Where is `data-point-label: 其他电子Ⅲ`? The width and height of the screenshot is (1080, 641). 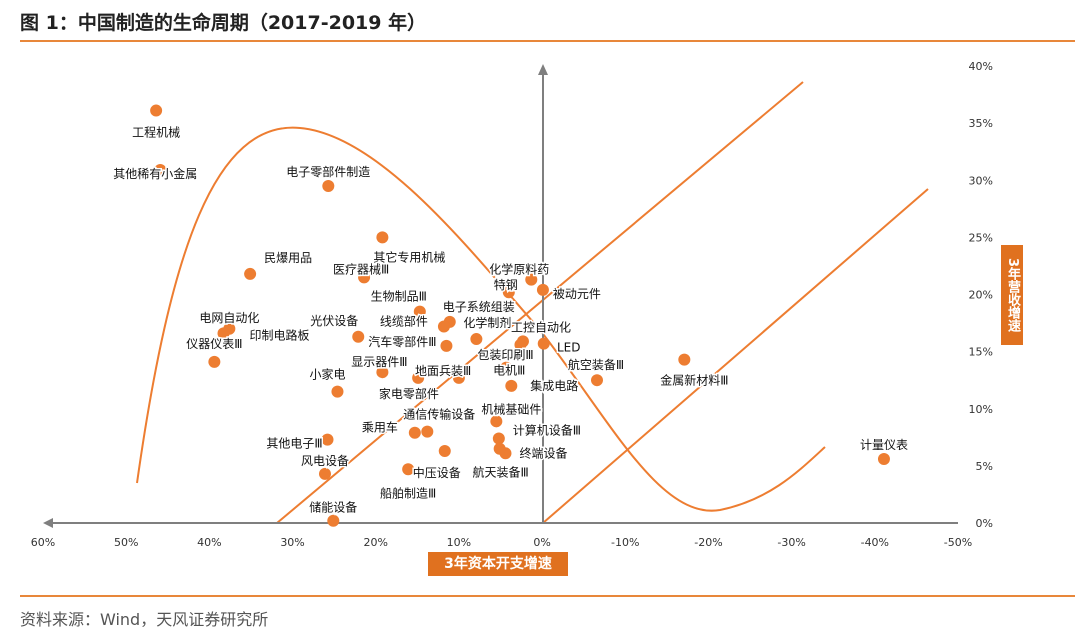
data-point-label: 其他电子Ⅲ is located at coordinates (294, 444).